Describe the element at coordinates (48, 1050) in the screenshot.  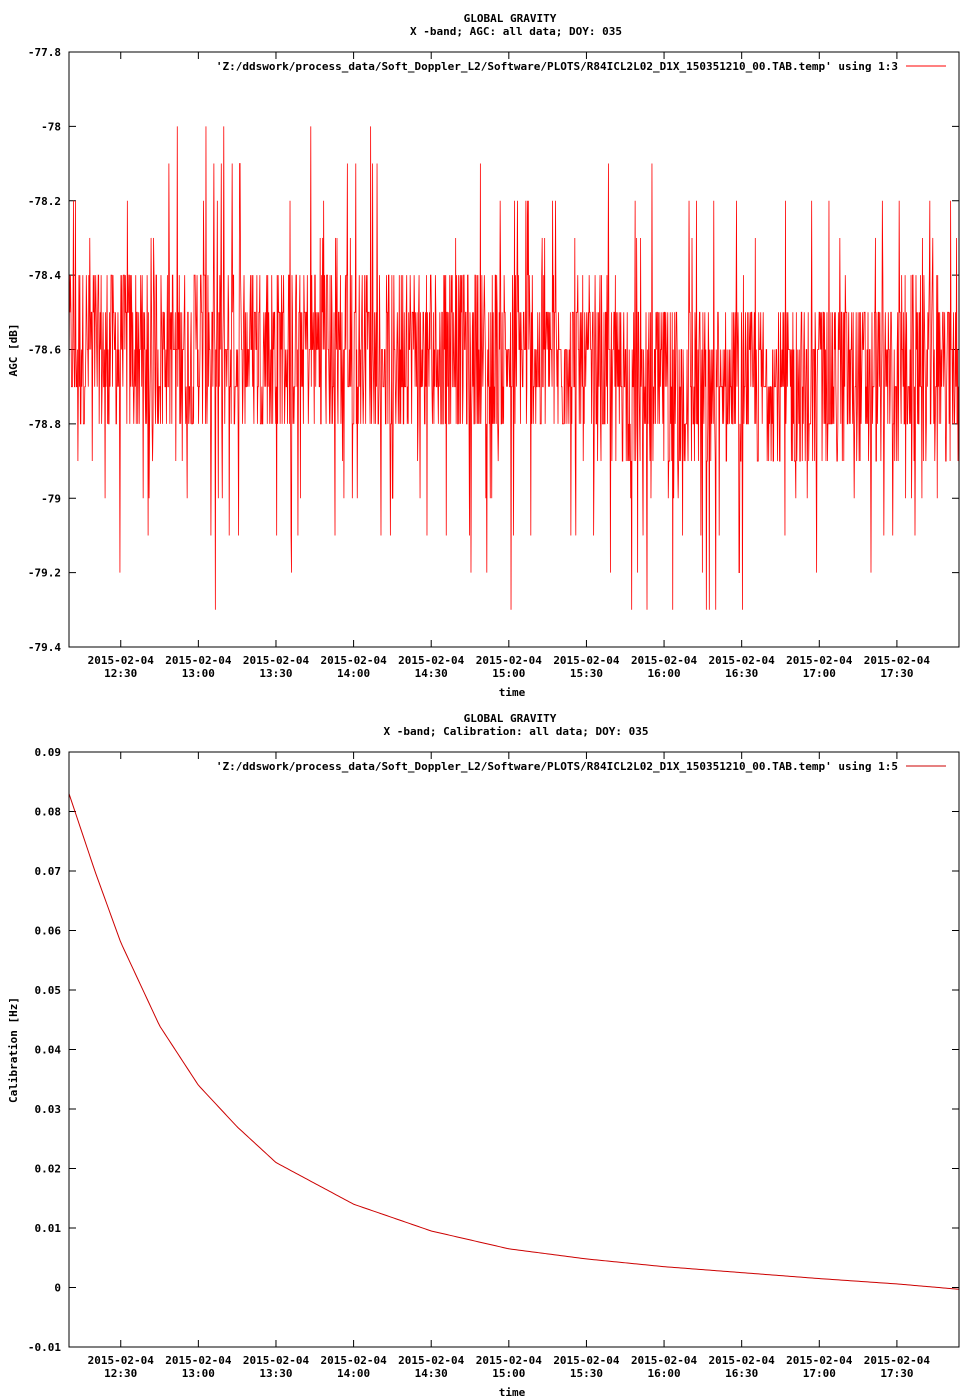
I see `y-tick-label: 0.04` at that location.